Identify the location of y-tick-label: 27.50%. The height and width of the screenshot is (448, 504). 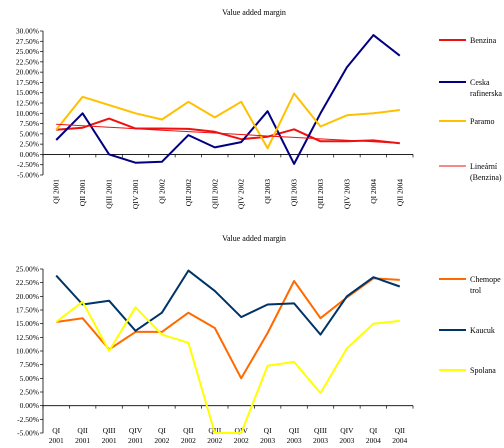
(27, 41).